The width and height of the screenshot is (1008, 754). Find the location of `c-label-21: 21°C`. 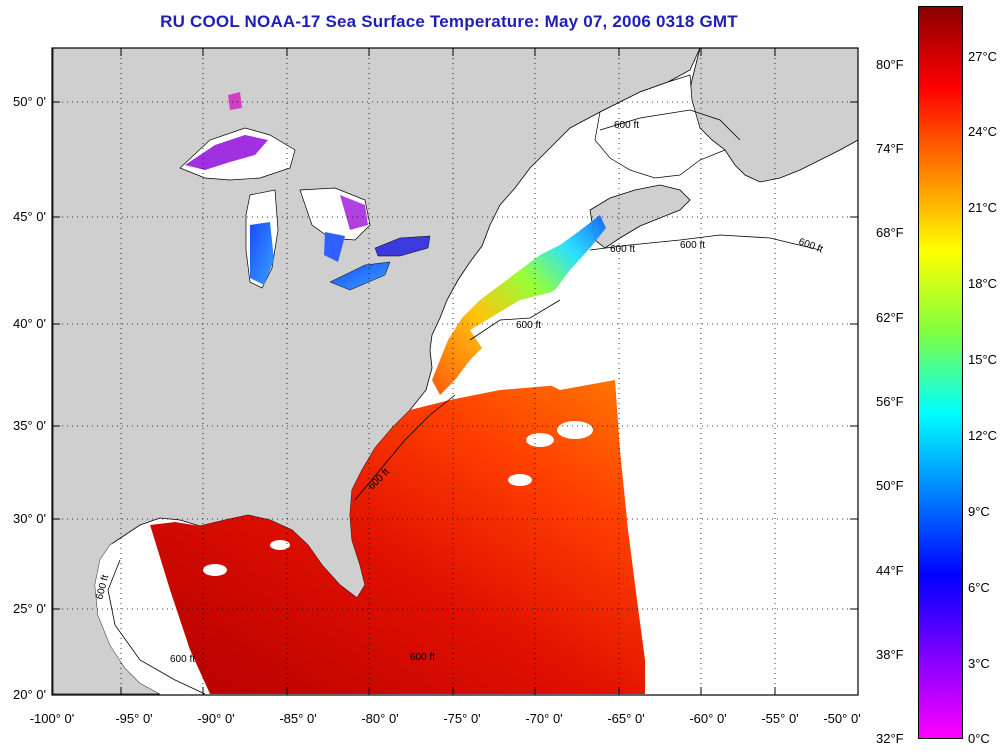

c-label-21: 21°C is located at coordinates (983, 207).